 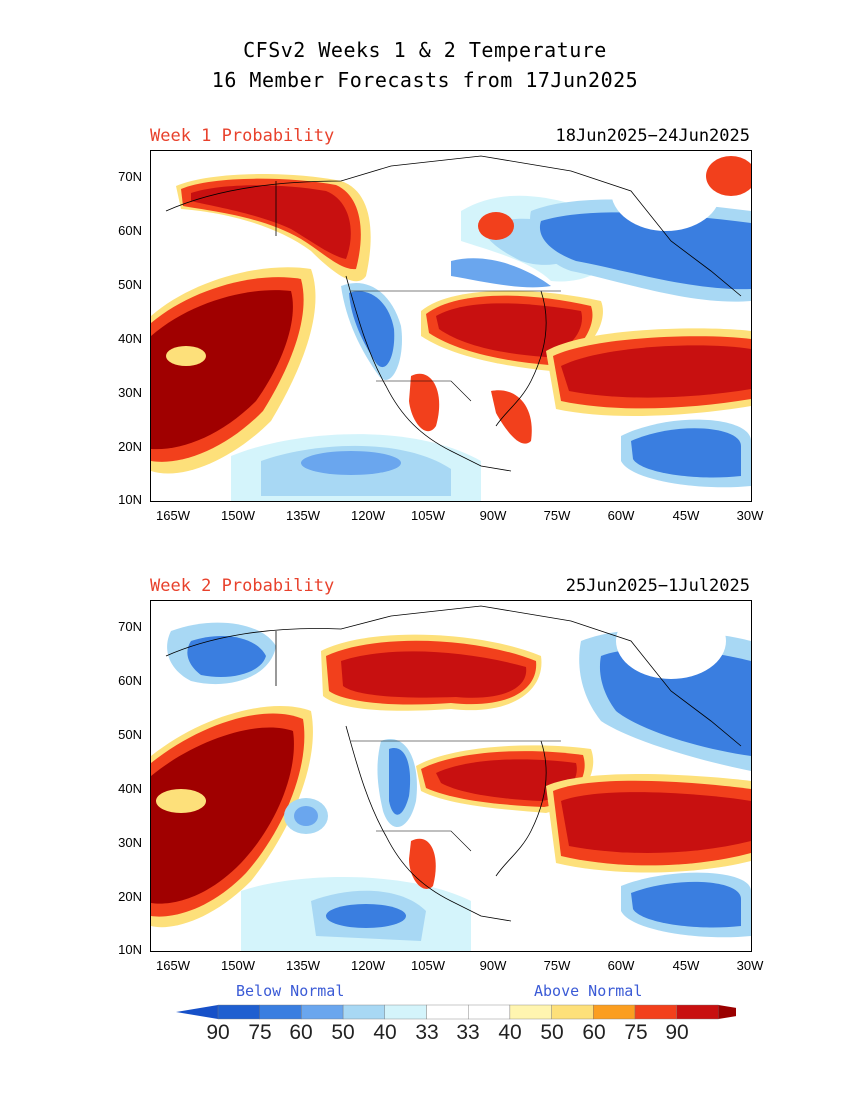 I want to click on colorbar-left-arrow, so click(x=197, y=1012).